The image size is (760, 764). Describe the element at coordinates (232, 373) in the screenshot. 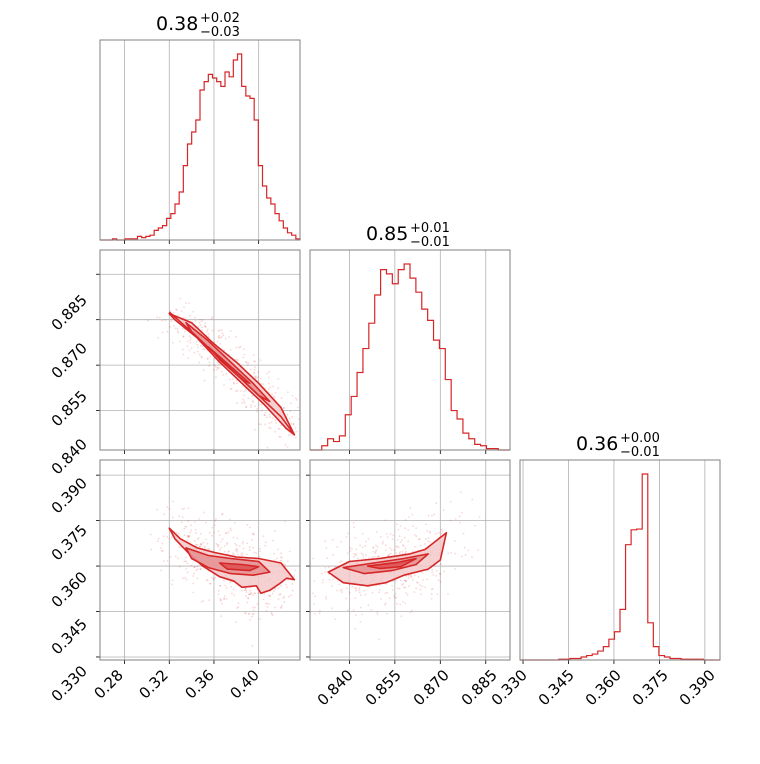

I see `ridge-joint_p0_p1` at that location.